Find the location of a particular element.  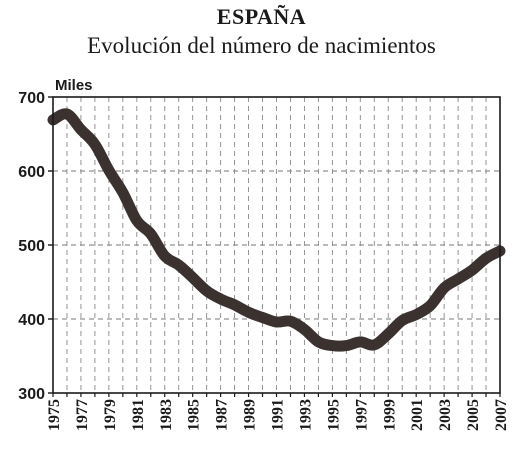

y-tick-label: 300 is located at coordinates (31, 394).